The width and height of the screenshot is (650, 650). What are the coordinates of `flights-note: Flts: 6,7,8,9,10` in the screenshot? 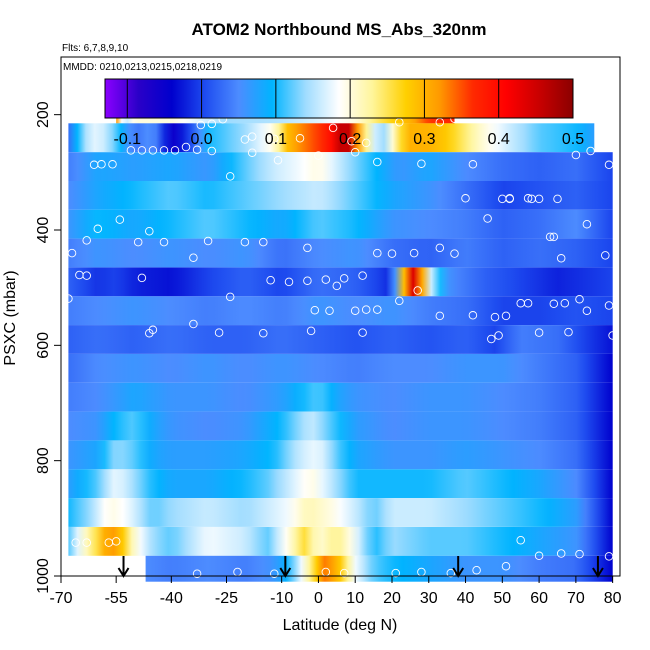 It's located at (95, 48).